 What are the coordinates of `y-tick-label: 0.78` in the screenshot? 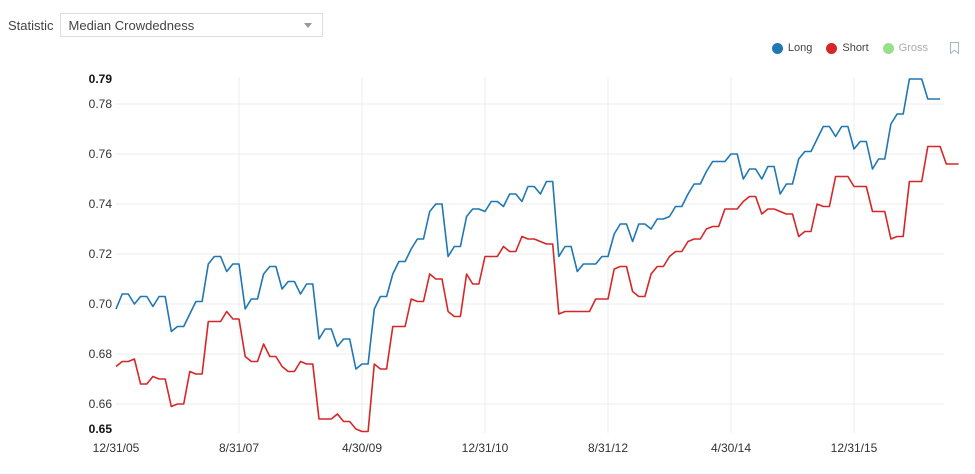 It's located at (101, 104).